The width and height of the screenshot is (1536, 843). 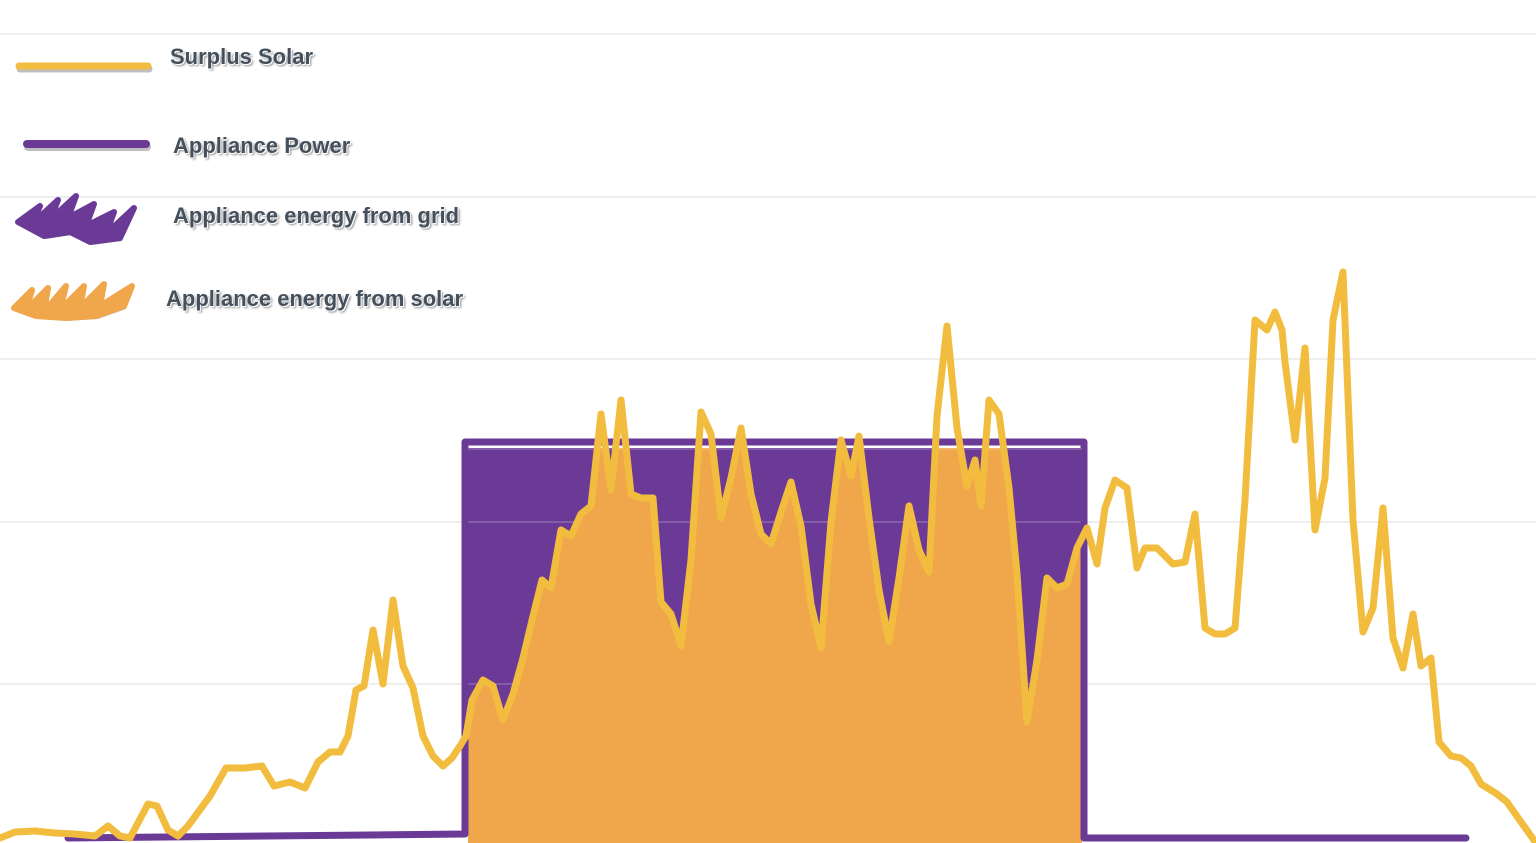 I want to click on appliance-power-swatch-icon, so click(x=87, y=145).